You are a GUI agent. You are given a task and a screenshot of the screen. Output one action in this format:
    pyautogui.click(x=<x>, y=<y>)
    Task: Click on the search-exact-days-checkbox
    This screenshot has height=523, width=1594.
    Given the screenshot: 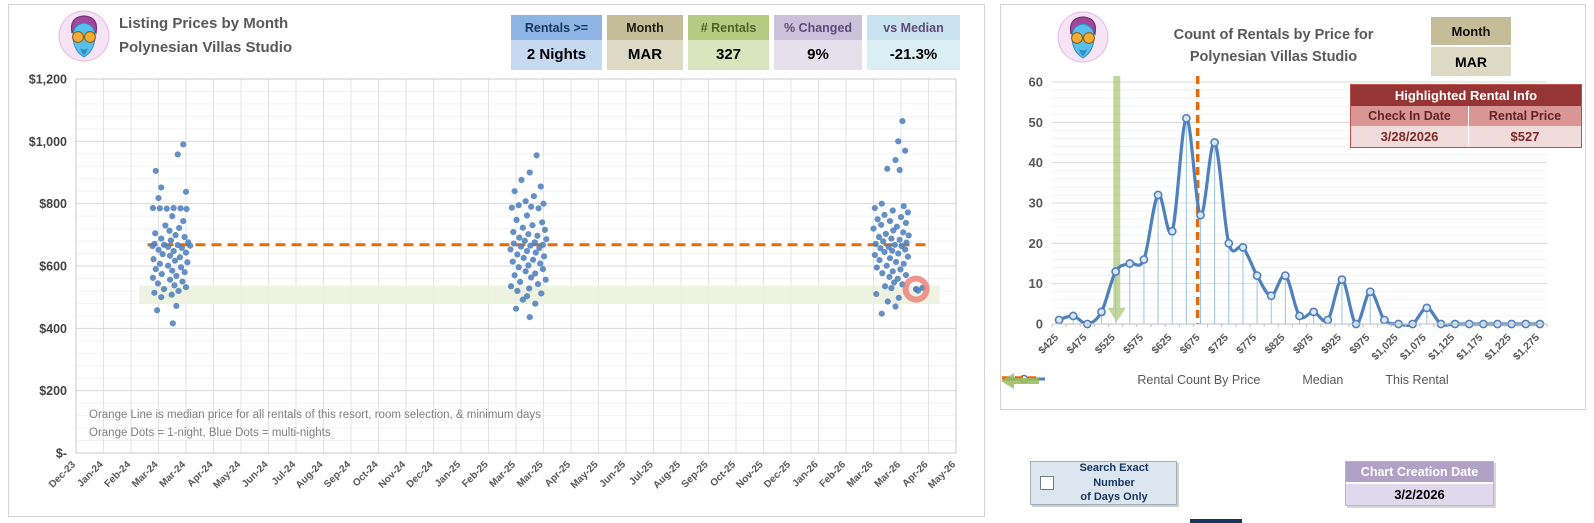 What is the action you would take?
    pyautogui.click(x=1047, y=483)
    